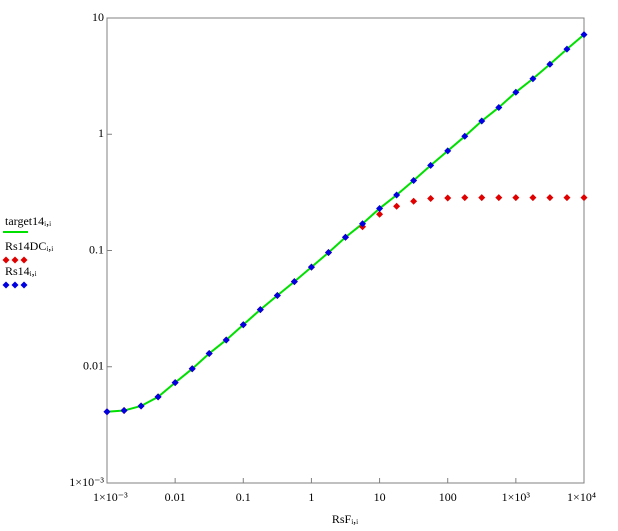  What do you see at coordinates (98, 17) in the screenshot?
I see `y-tick-label: 10` at bounding box center [98, 17].